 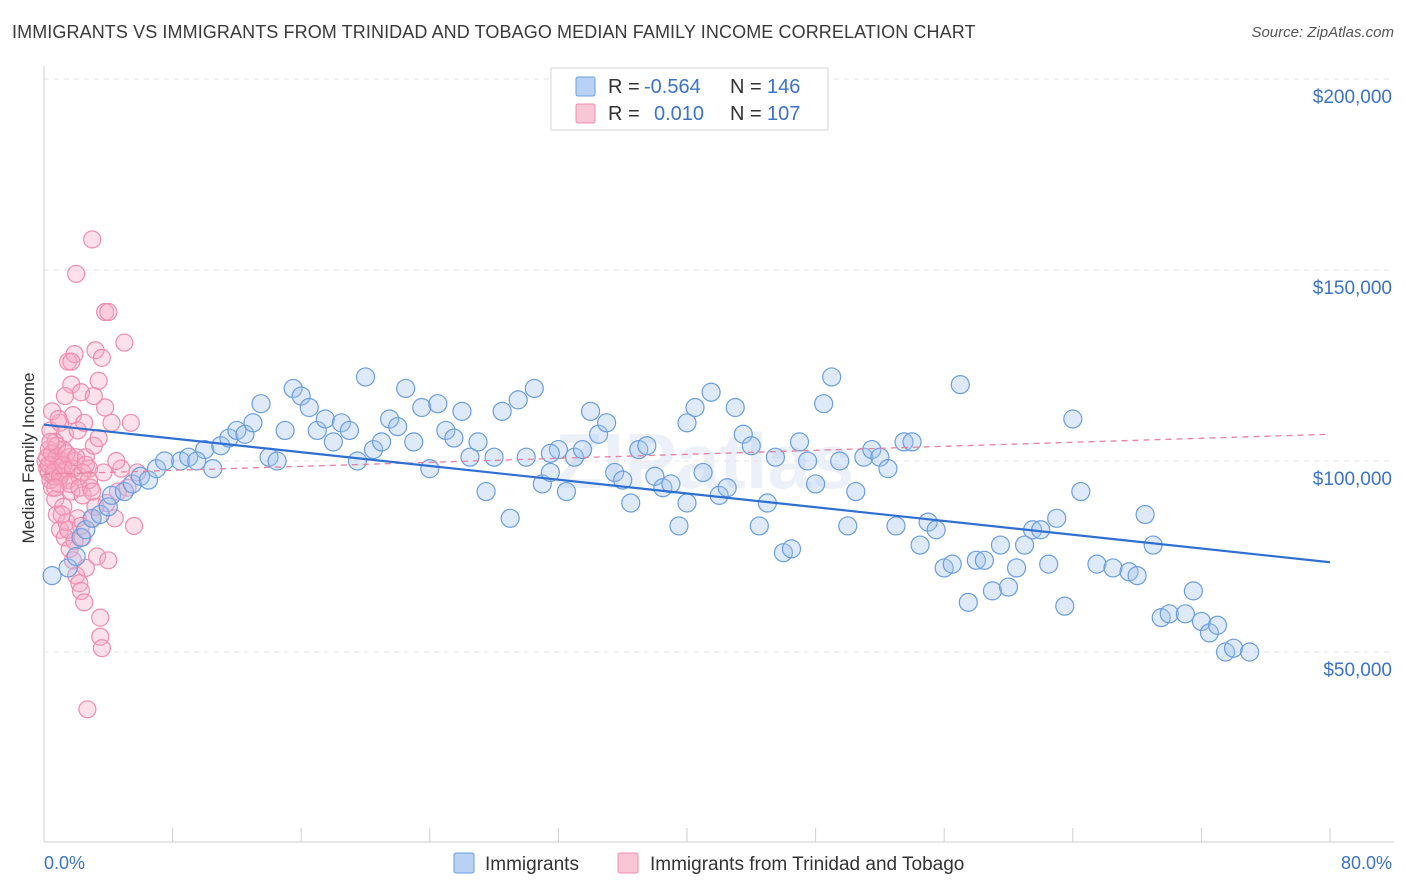 What do you see at coordinates (783, 114) in the screenshot?
I see `legend-n-value: 107` at bounding box center [783, 114].